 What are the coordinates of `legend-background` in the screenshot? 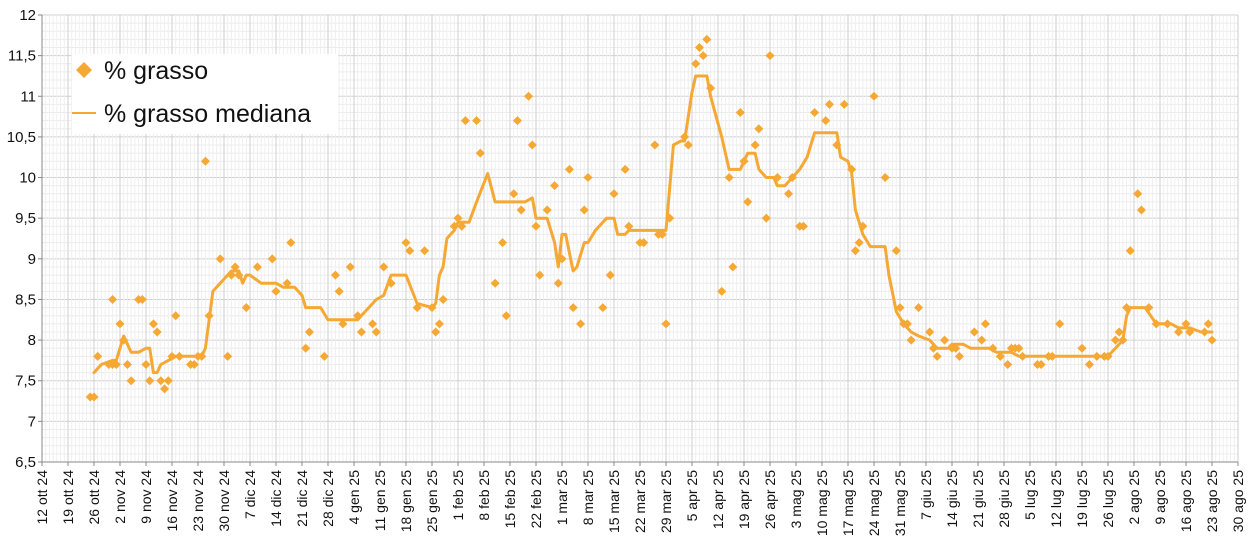 It's located at (205, 94).